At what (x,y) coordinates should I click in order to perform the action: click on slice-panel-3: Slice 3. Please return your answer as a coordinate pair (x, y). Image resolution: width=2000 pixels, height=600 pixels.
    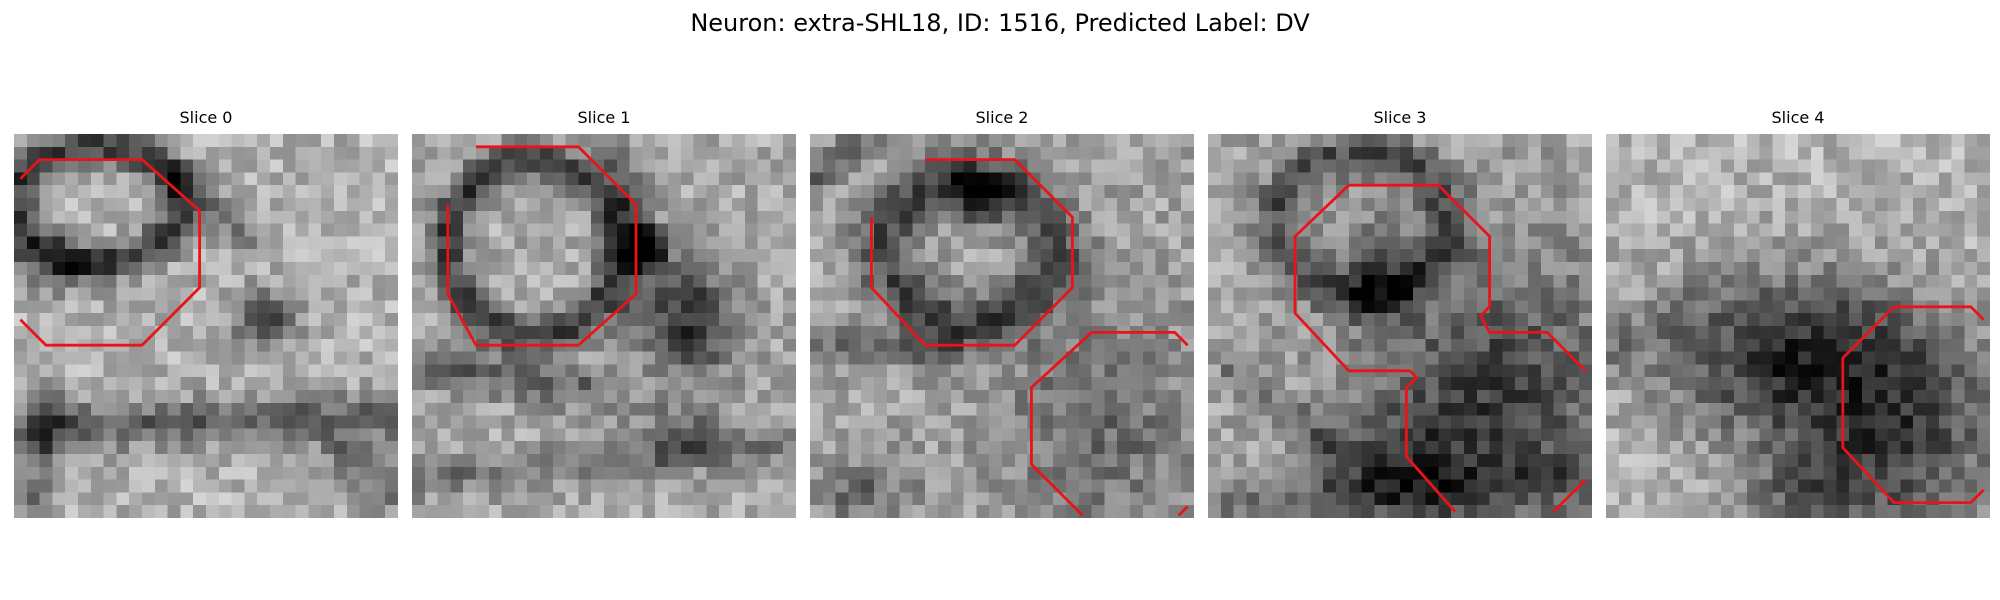
    Looking at the image, I should click on (1400, 313).